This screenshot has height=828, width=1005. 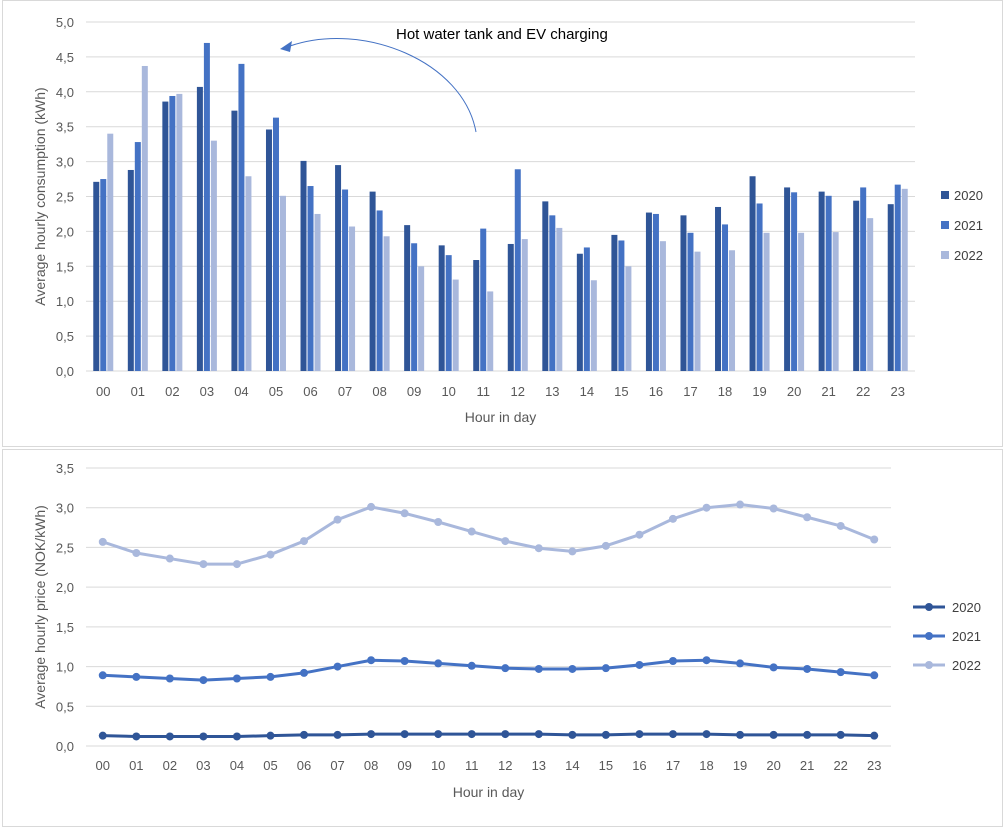 What do you see at coordinates (929, 607) in the screenshot?
I see `legend-marker-2020` at bounding box center [929, 607].